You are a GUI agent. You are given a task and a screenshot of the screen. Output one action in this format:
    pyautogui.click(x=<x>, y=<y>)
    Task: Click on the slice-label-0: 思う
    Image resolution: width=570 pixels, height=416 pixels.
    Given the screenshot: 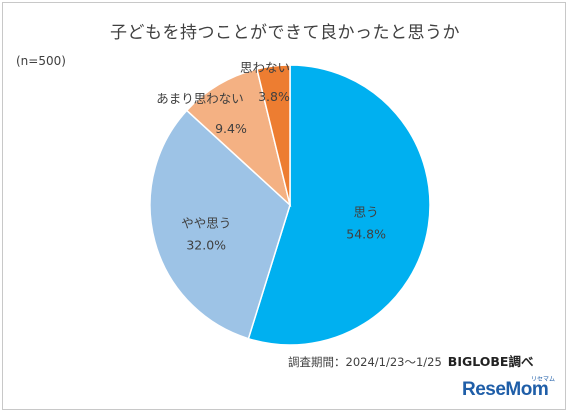 What is the action you would take?
    pyautogui.click(x=366, y=212)
    